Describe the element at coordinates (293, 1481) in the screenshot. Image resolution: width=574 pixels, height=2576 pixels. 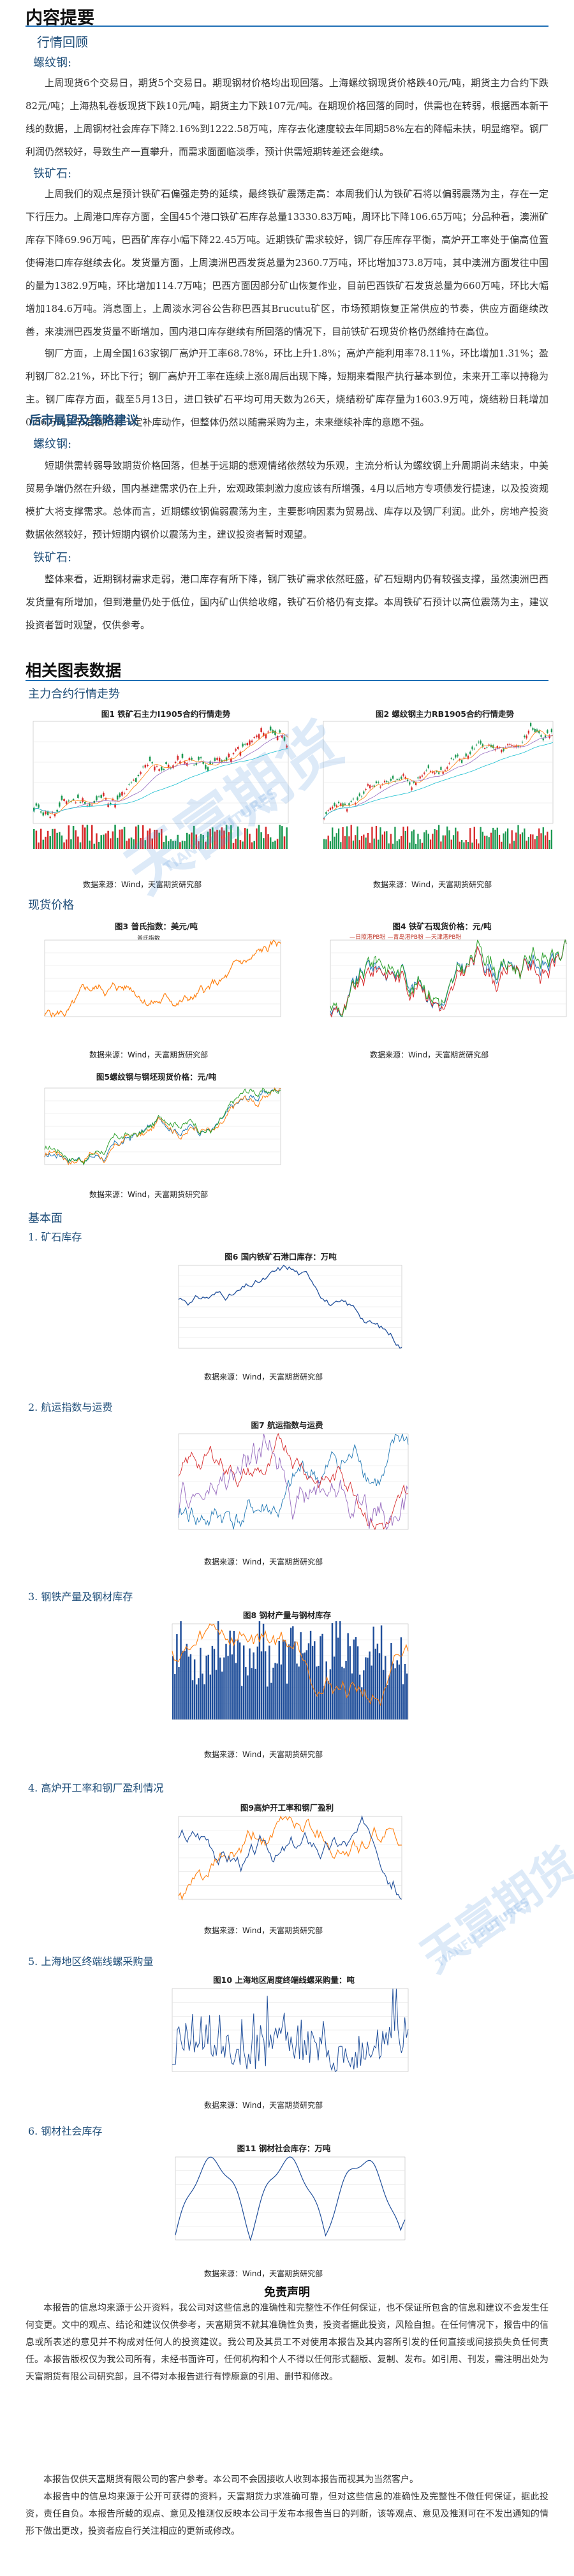
I see `chart-7-plot` at that location.